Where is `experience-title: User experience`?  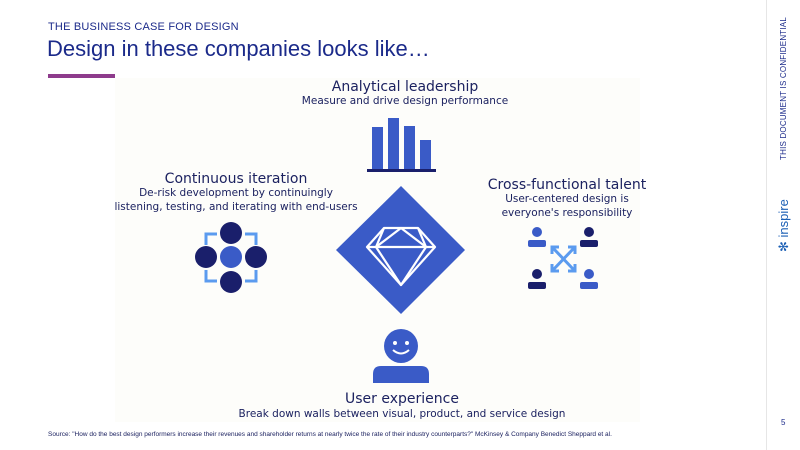 experience-title: User experience is located at coordinates (402, 399).